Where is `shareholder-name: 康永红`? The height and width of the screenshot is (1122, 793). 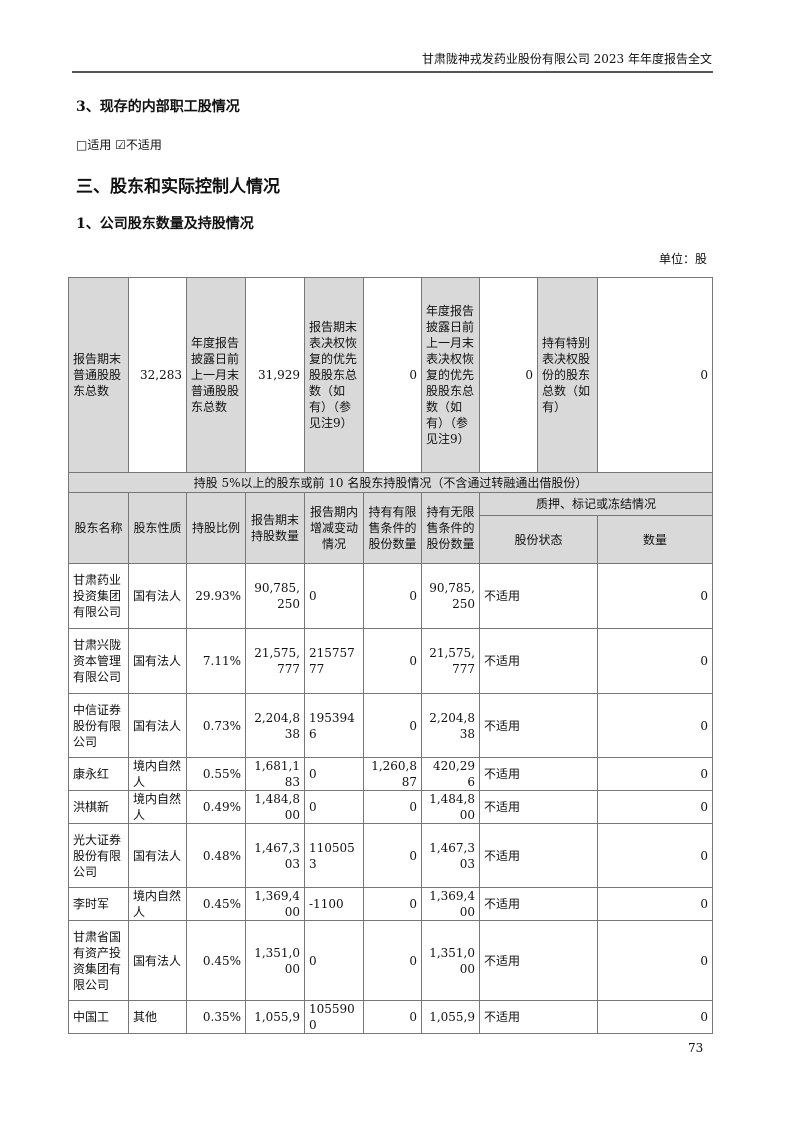 shareholder-name: 康永红 is located at coordinates (98, 774).